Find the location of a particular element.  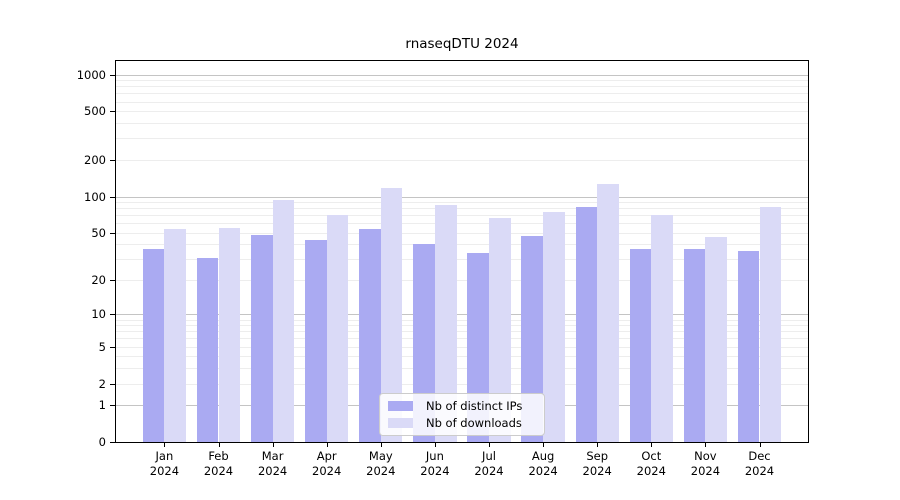

bar-downloads-may is located at coordinates (391, 315).